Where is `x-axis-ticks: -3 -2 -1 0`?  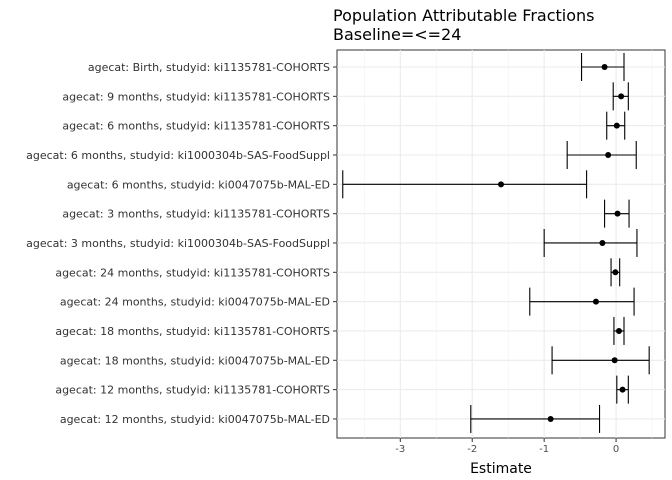 x-axis-ticks: -3 -2 -1 0 is located at coordinates (507, 446).